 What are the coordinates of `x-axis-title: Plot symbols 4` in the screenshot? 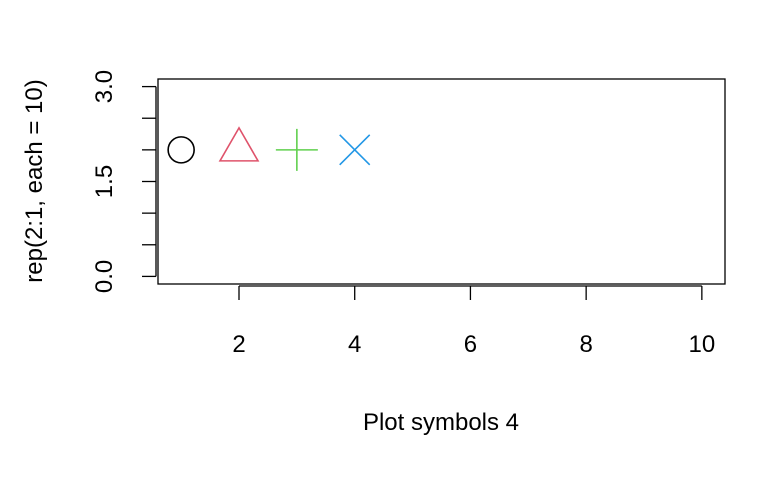 It's located at (441, 422).